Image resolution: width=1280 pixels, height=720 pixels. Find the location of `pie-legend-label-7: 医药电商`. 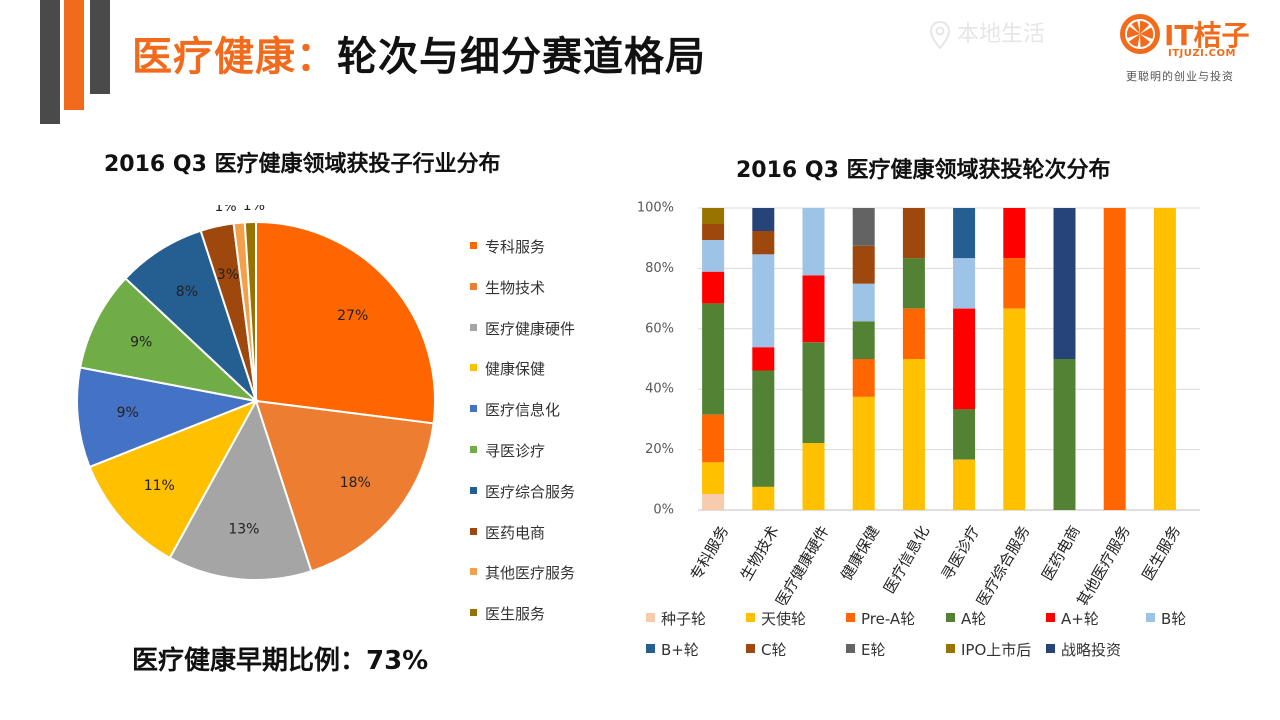

pie-legend-label-7: 医药电商 is located at coordinates (515, 532).